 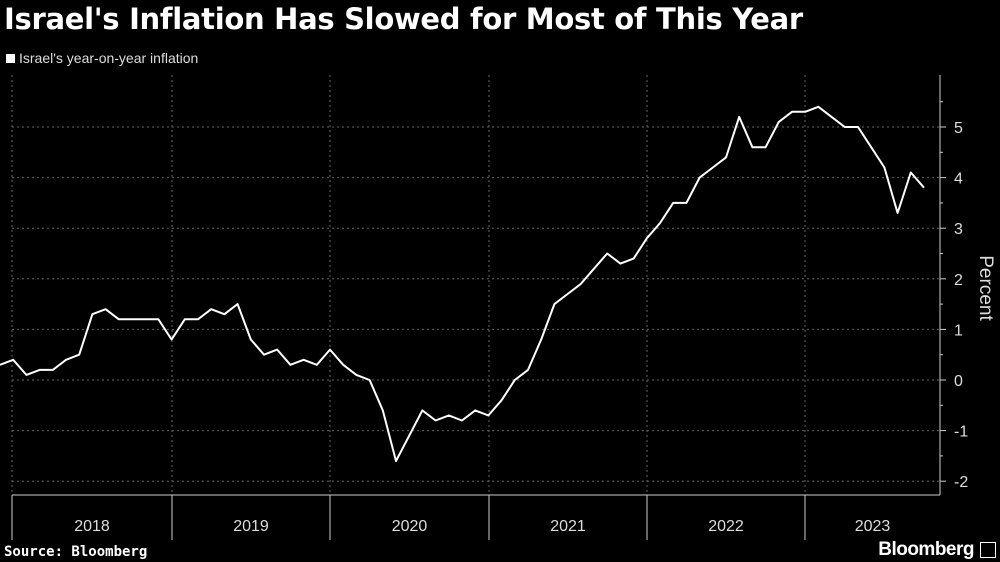 I want to click on y-tick-label: 2, so click(x=958, y=280).